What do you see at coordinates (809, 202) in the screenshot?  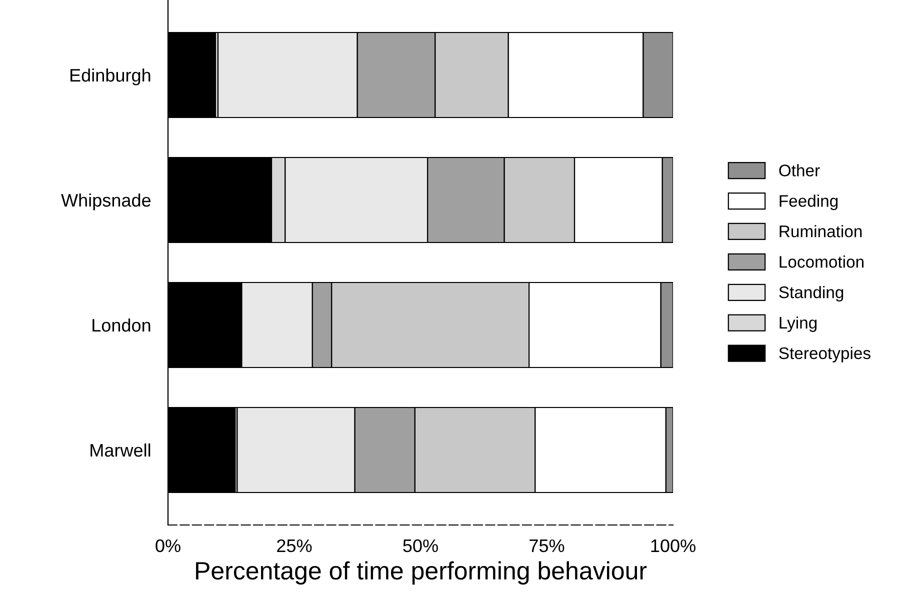 I see `legend-label: Feeding` at bounding box center [809, 202].